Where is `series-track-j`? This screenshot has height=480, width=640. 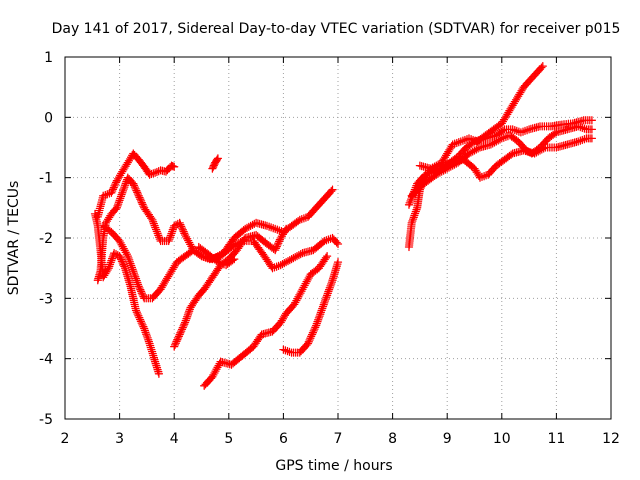 series-track-j is located at coordinates (475, 156).